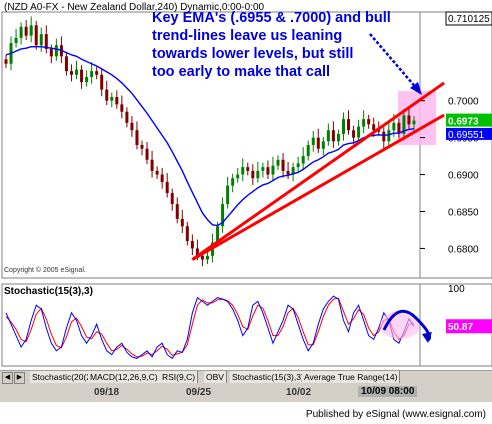 The width and height of the screenshot is (492, 424). I want to click on price-tick-label: 0.6900, so click(463, 176).